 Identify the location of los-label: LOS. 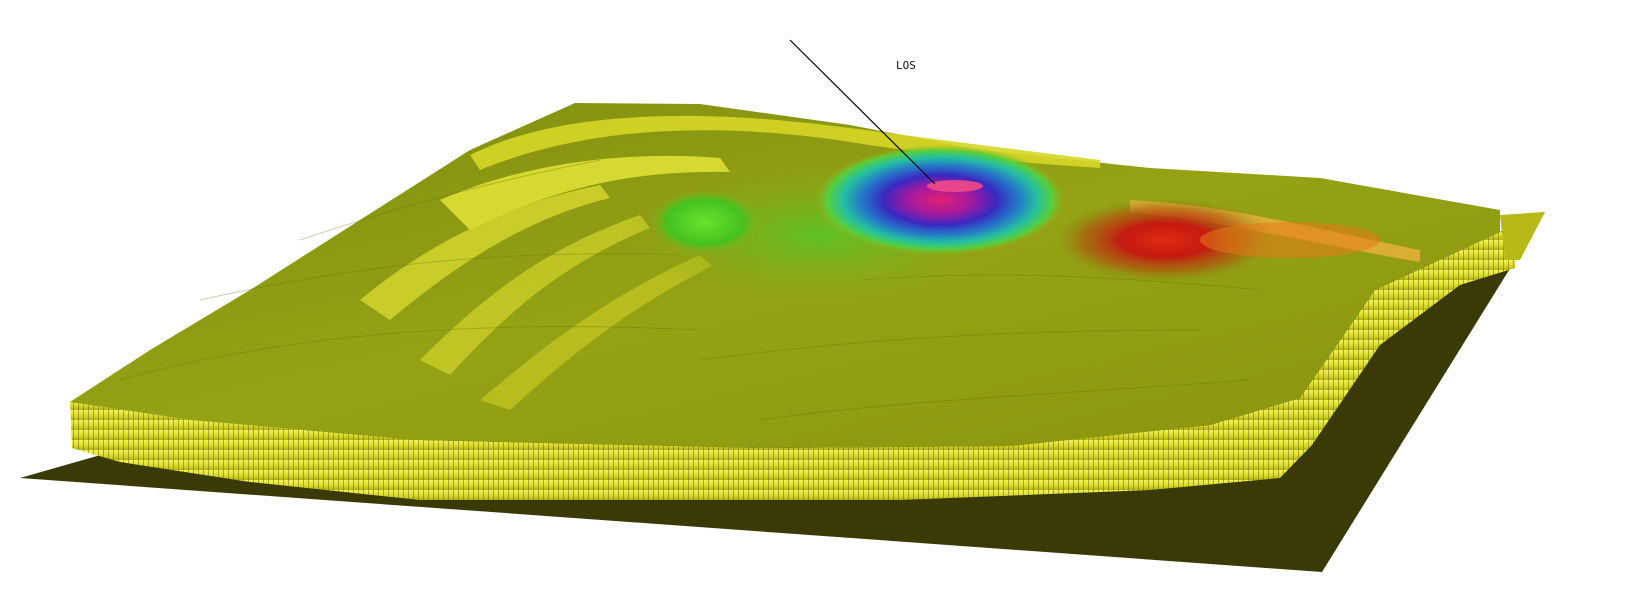
(906, 65).